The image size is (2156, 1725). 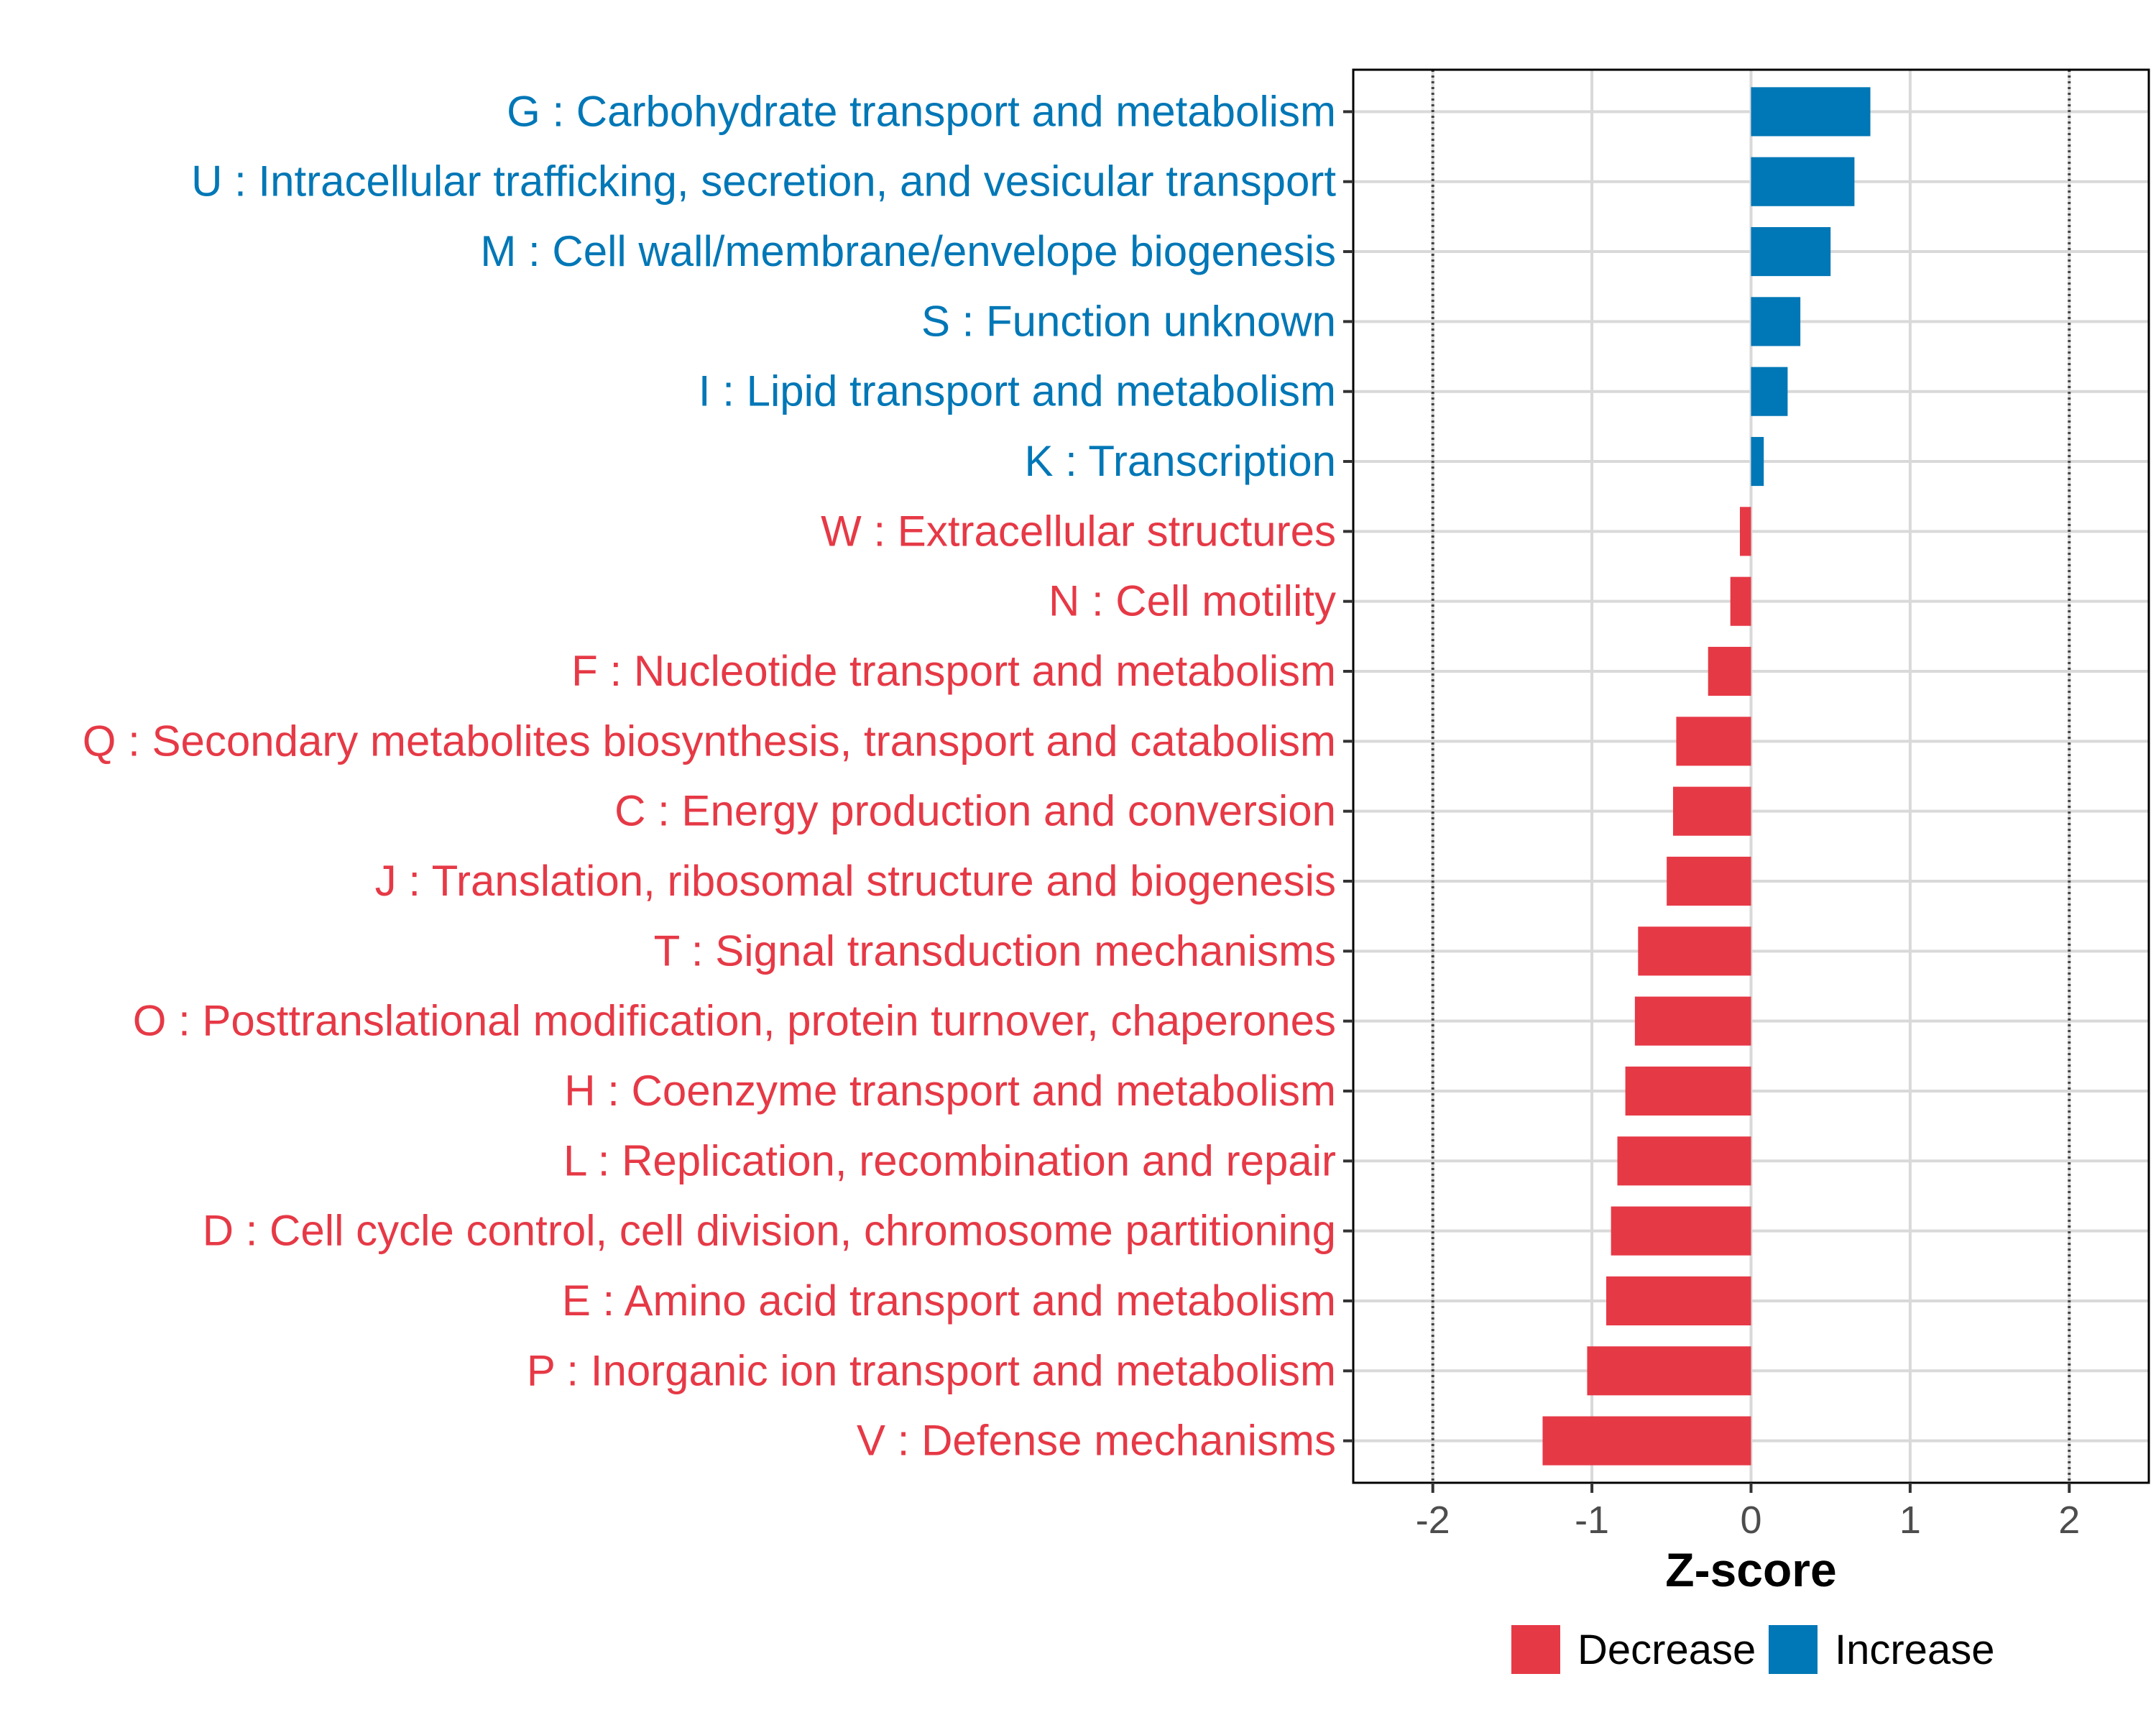 What do you see at coordinates (1666, 1650) in the screenshot?
I see `legend-label: Decrease` at bounding box center [1666, 1650].